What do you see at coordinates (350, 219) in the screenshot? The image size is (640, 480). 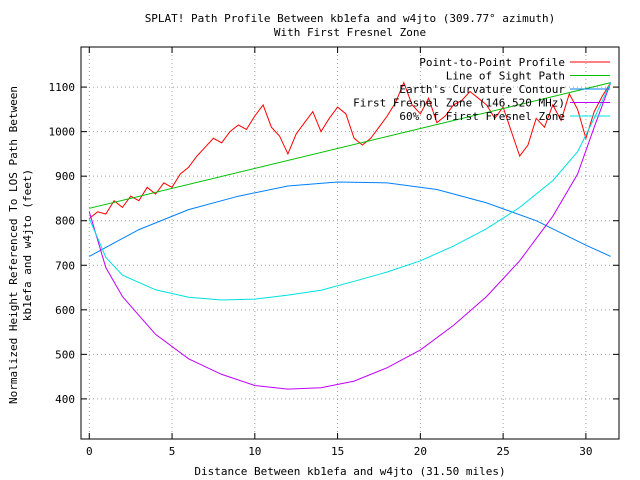 I see `series-earth-curvature-contour-line` at bounding box center [350, 219].